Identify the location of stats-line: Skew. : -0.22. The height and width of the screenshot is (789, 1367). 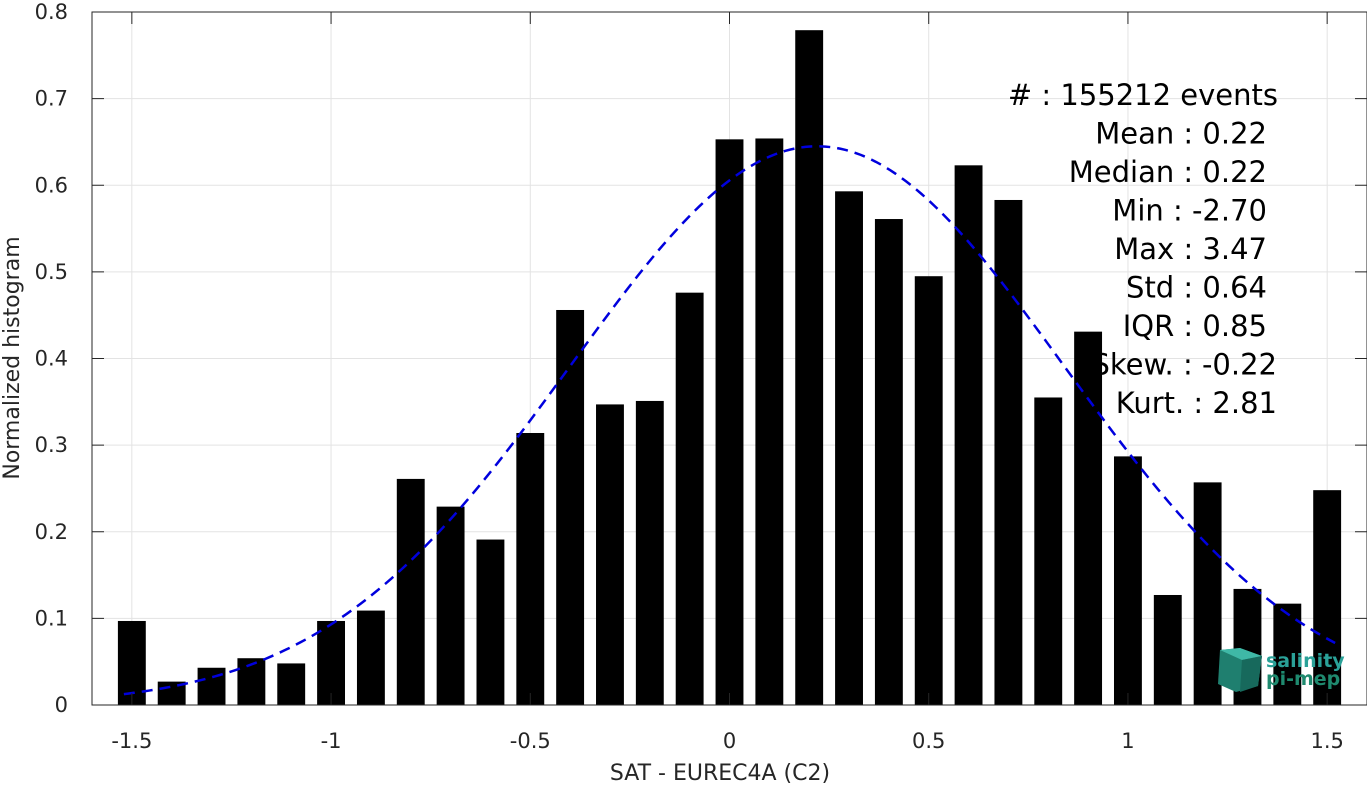
(1184, 365).